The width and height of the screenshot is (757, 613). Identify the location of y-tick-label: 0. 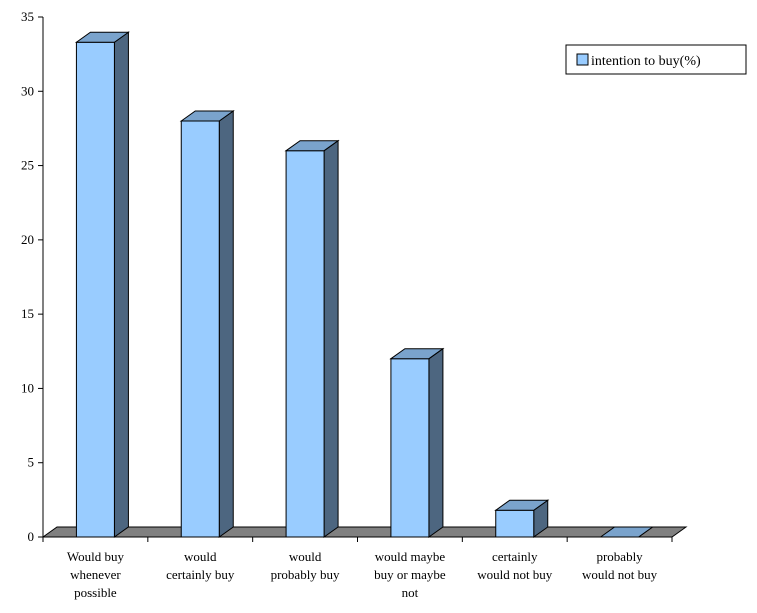
(31, 536).